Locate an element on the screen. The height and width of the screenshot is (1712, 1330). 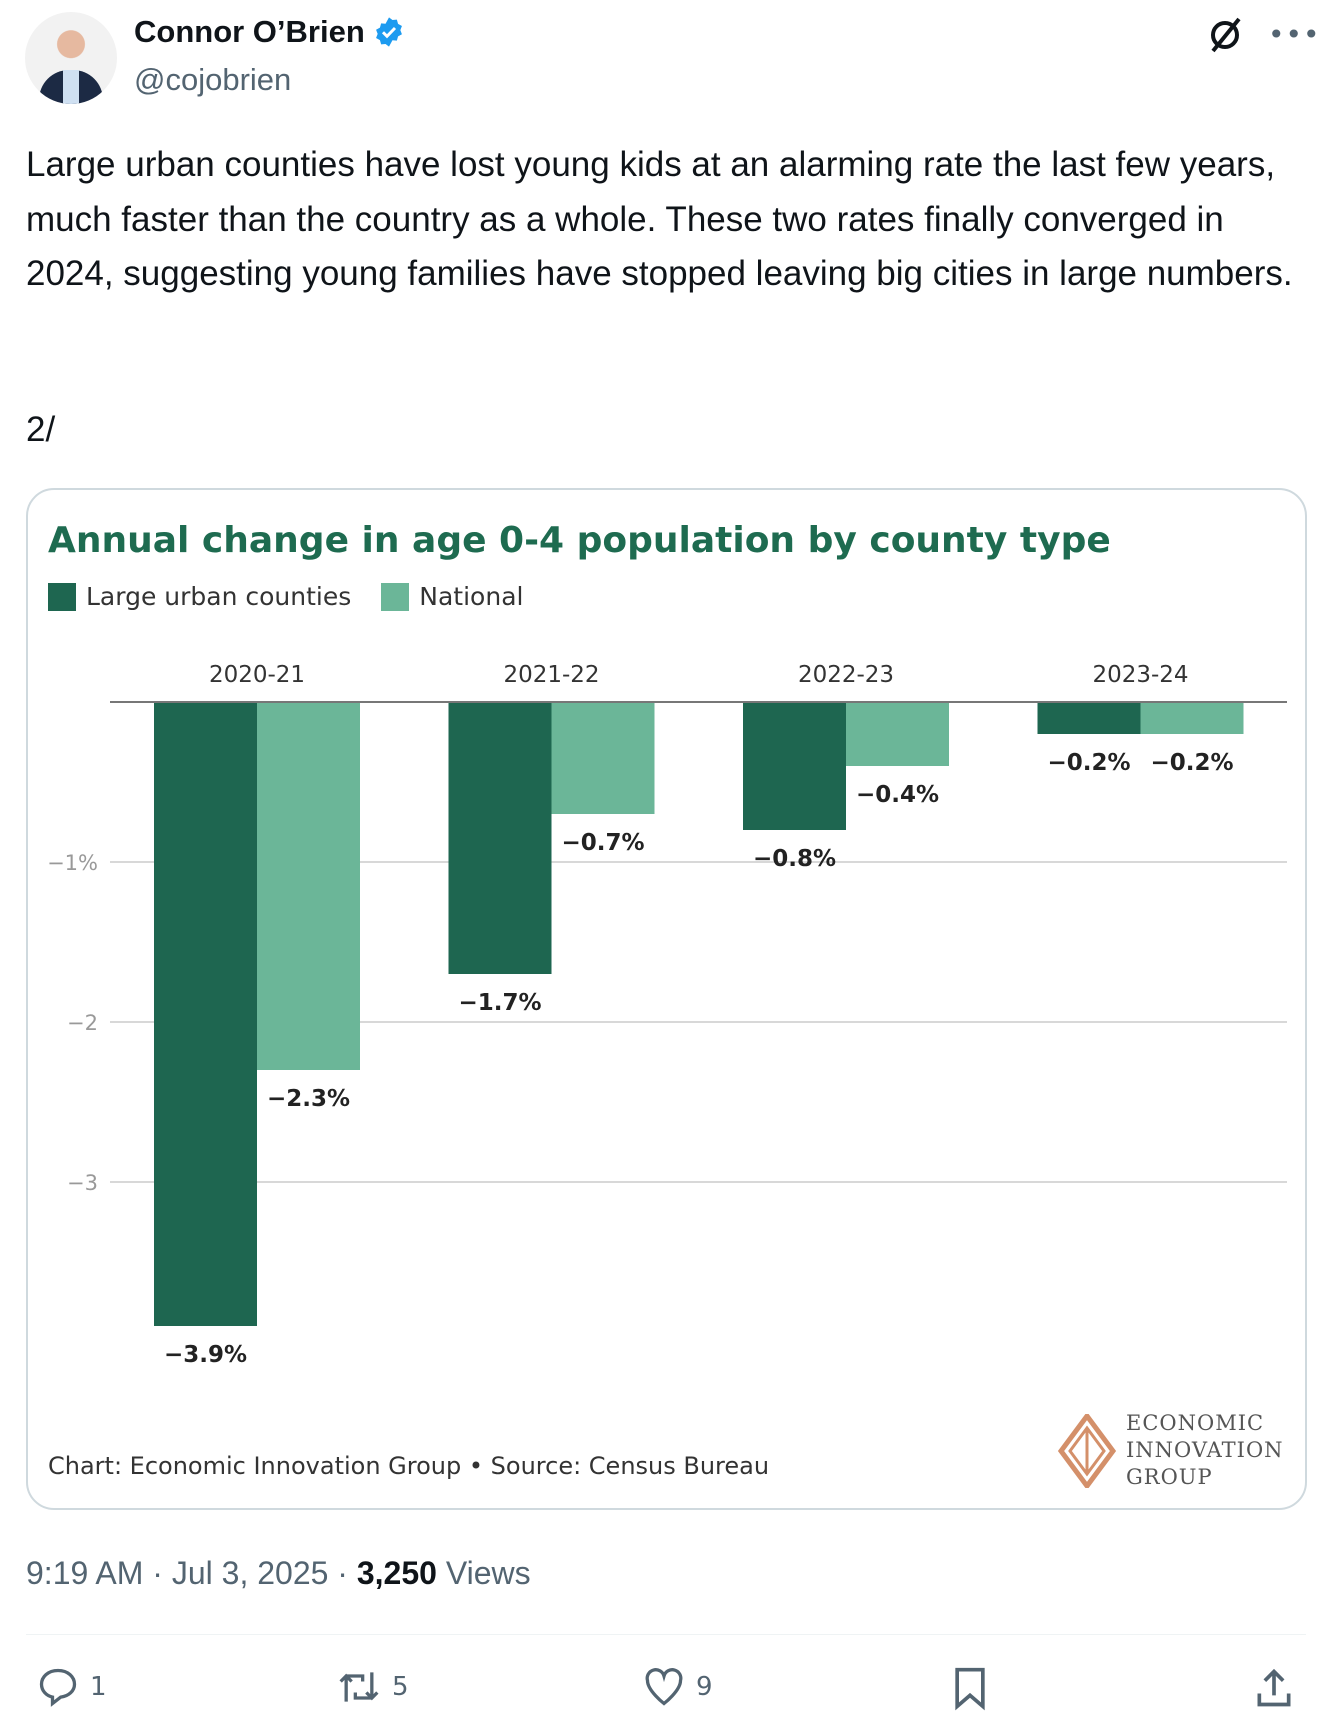
legend-item-national: National is located at coordinates (452, 596).